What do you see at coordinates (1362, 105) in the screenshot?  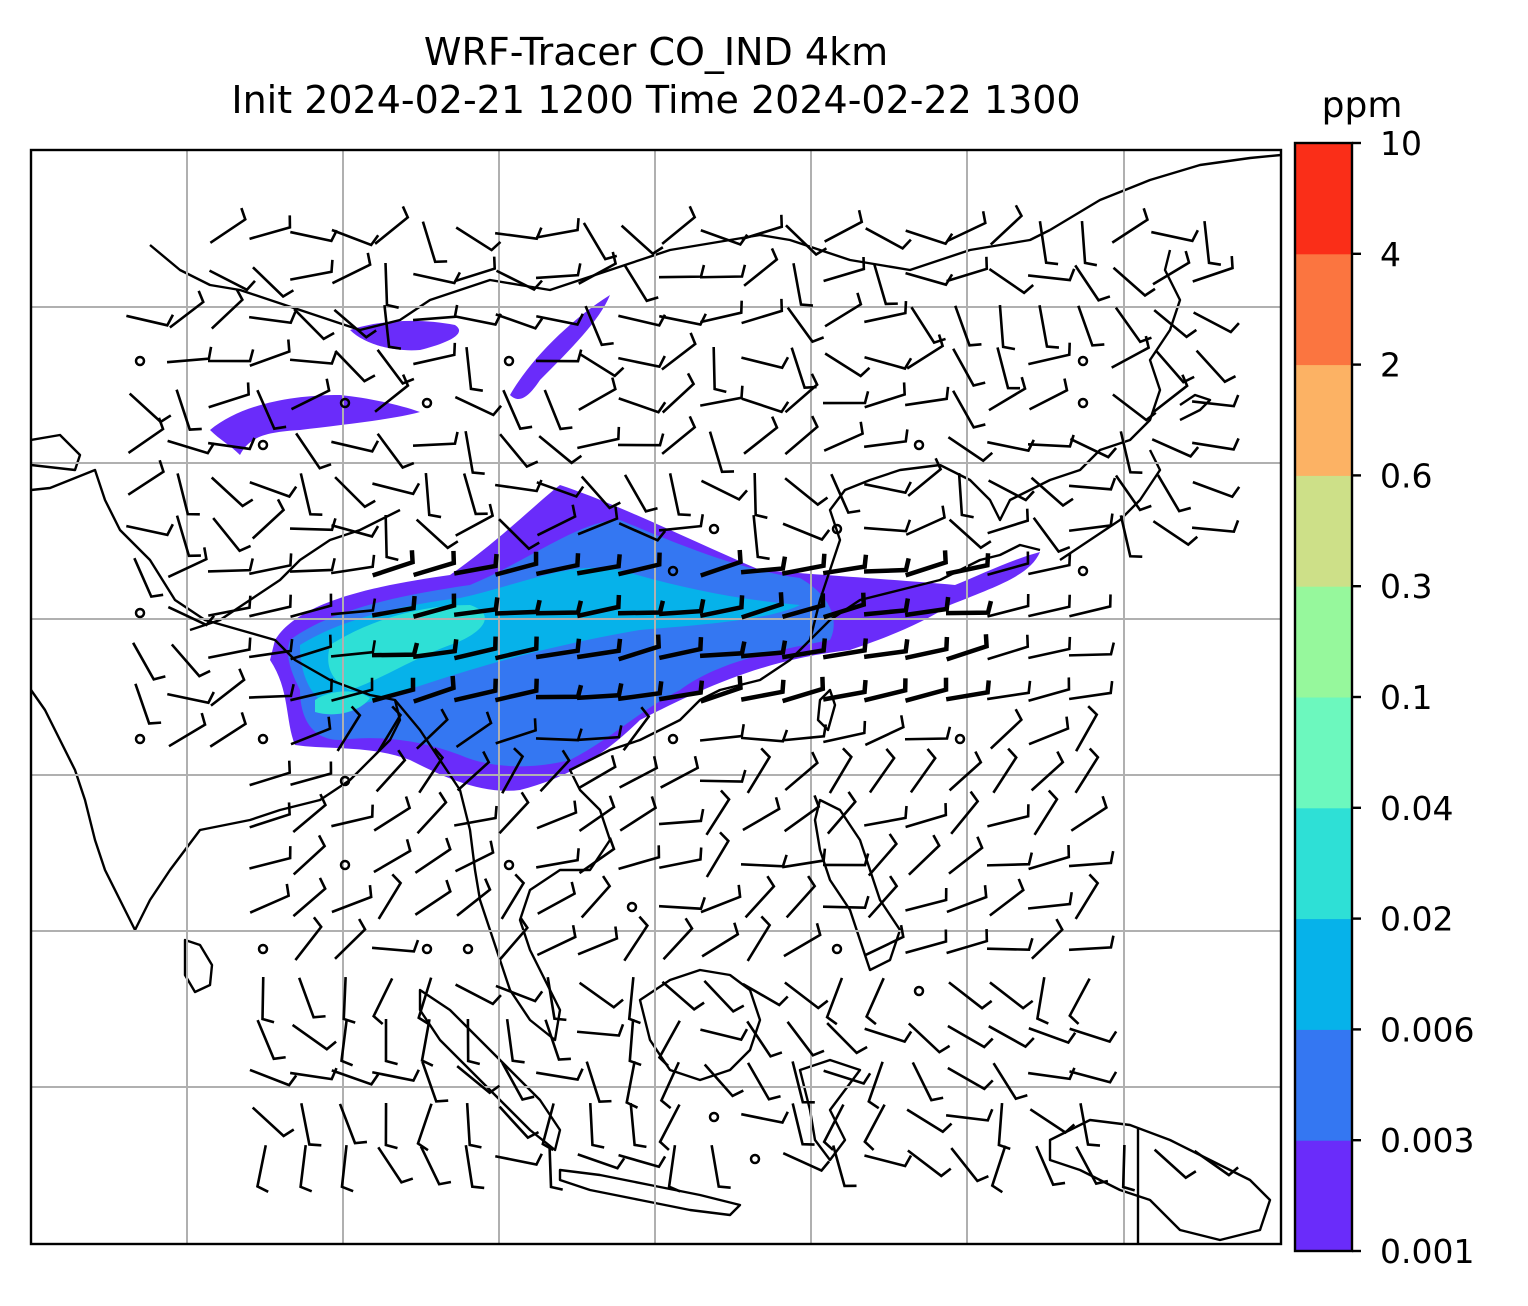 I see `colorbar-unit: ppm` at bounding box center [1362, 105].